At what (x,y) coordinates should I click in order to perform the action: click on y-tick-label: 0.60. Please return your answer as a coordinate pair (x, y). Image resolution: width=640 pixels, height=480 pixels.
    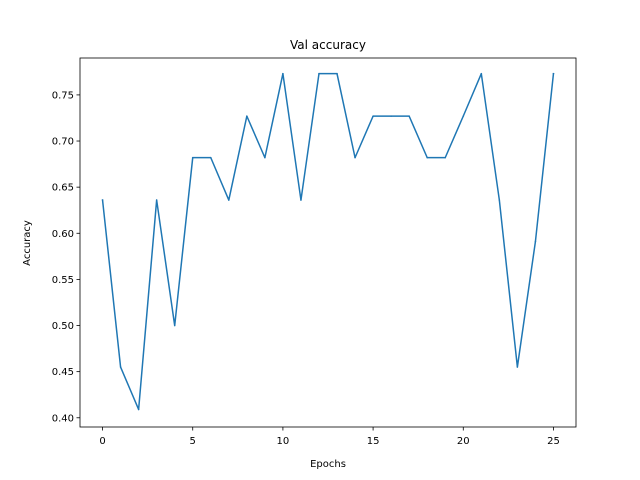
    Looking at the image, I should click on (63, 234).